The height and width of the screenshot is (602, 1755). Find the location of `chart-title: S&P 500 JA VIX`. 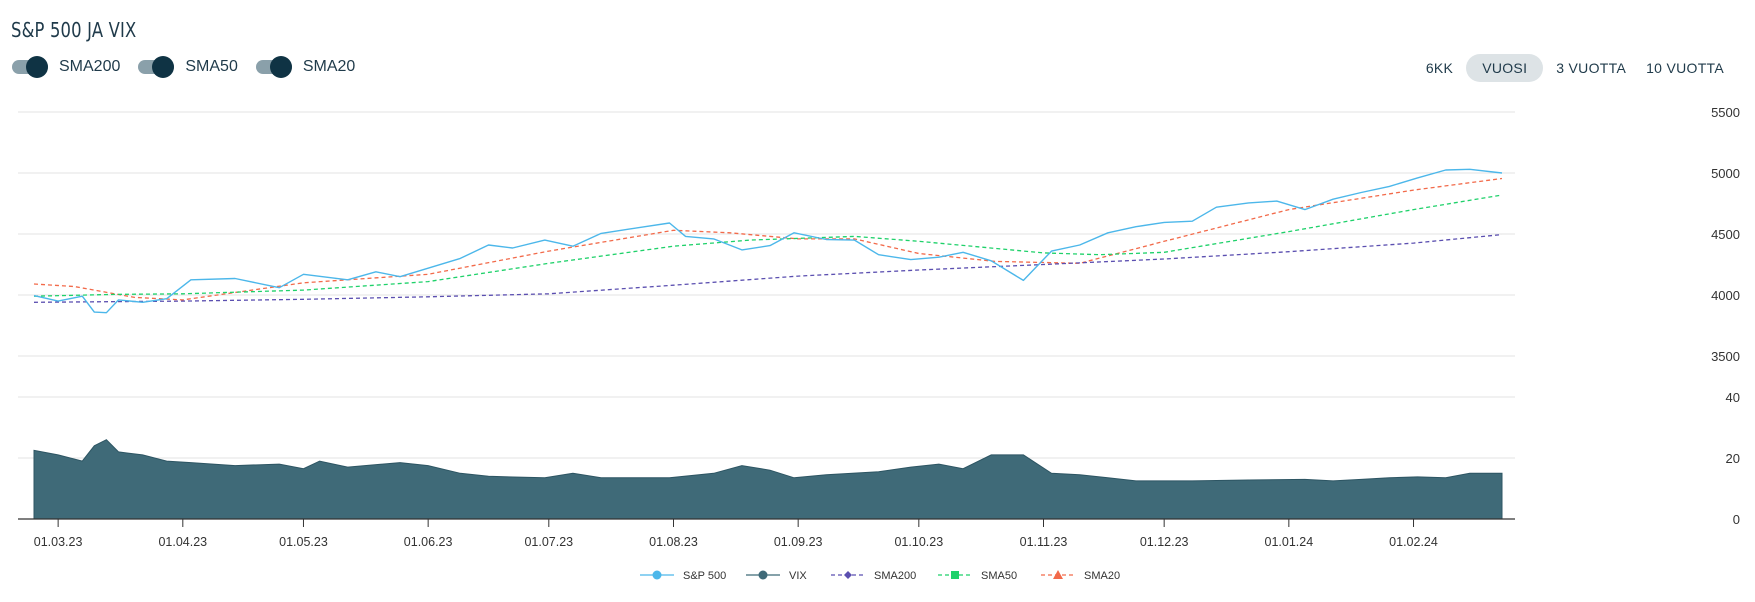

chart-title: S&P 500 JA VIX is located at coordinates (74, 30).